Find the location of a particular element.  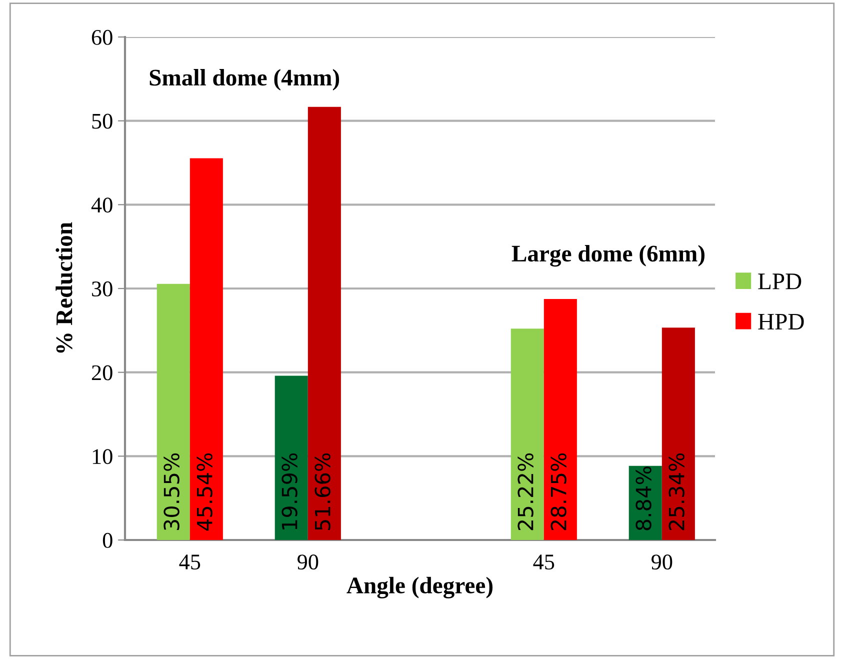

y-tick-label: 40 is located at coordinates (101, 205).